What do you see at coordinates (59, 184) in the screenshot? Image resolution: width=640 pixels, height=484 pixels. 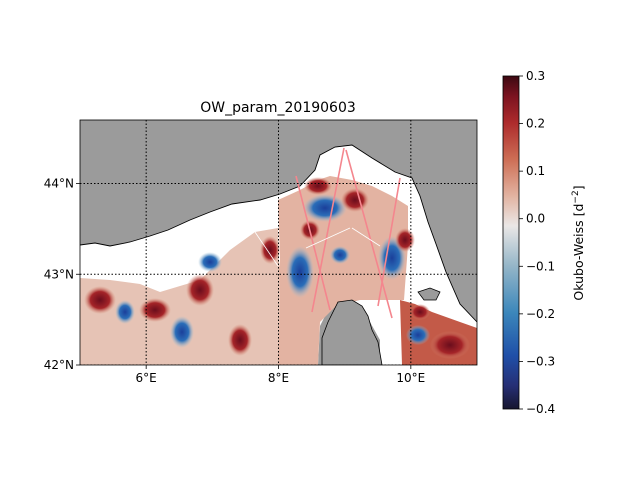 I see `y-tick-label: 44°N` at bounding box center [59, 184].